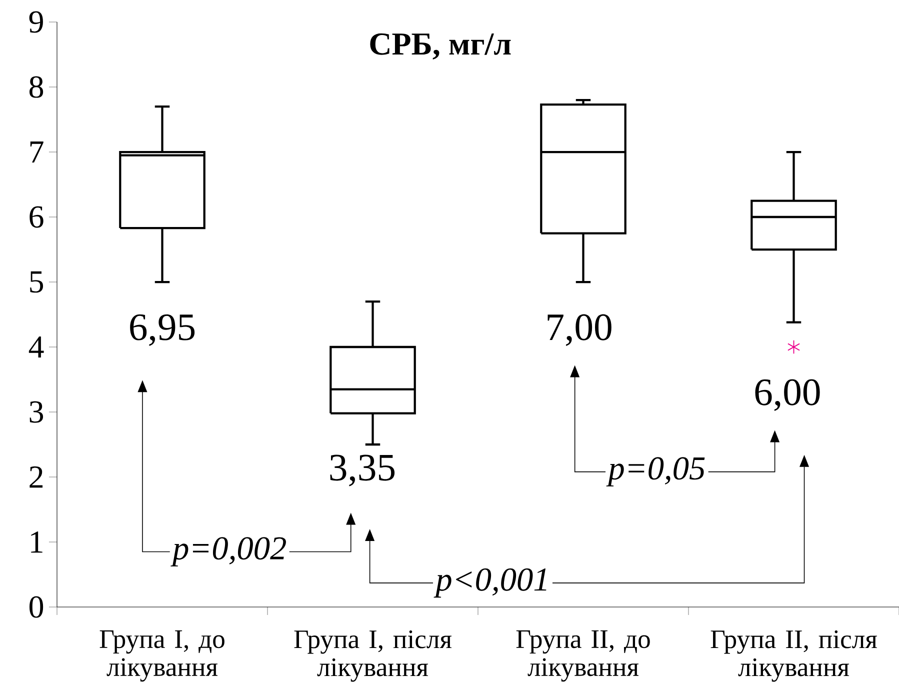  Describe the element at coordinates (490, 583) in the screenshot. I see `annotation: p<0,001` at that location.